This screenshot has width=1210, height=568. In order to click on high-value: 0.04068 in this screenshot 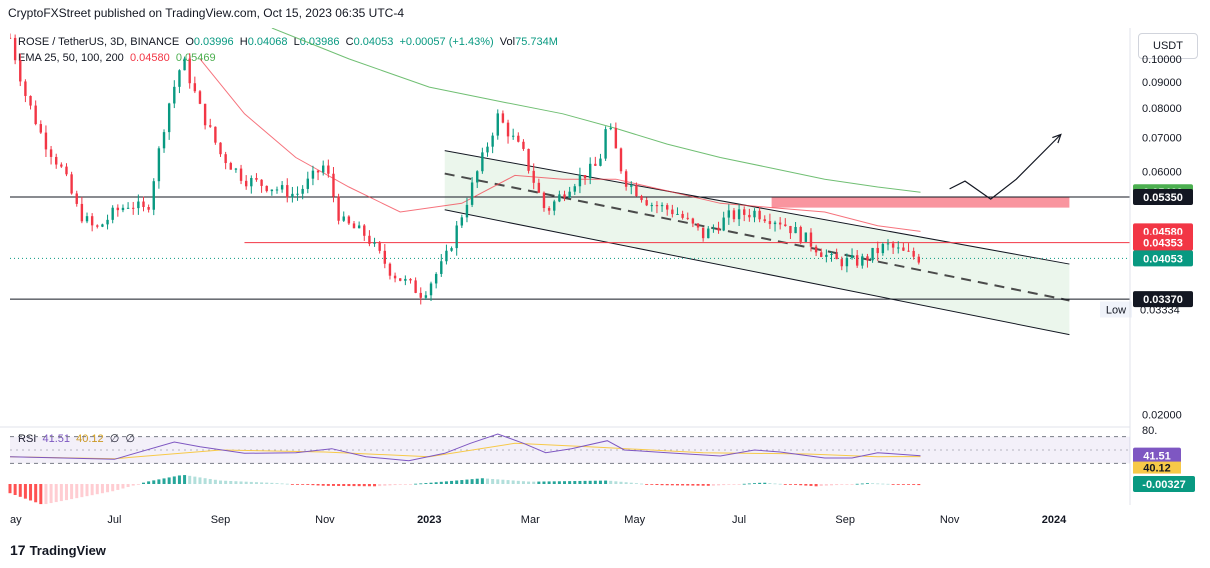, I will do `click(267, 42)`.